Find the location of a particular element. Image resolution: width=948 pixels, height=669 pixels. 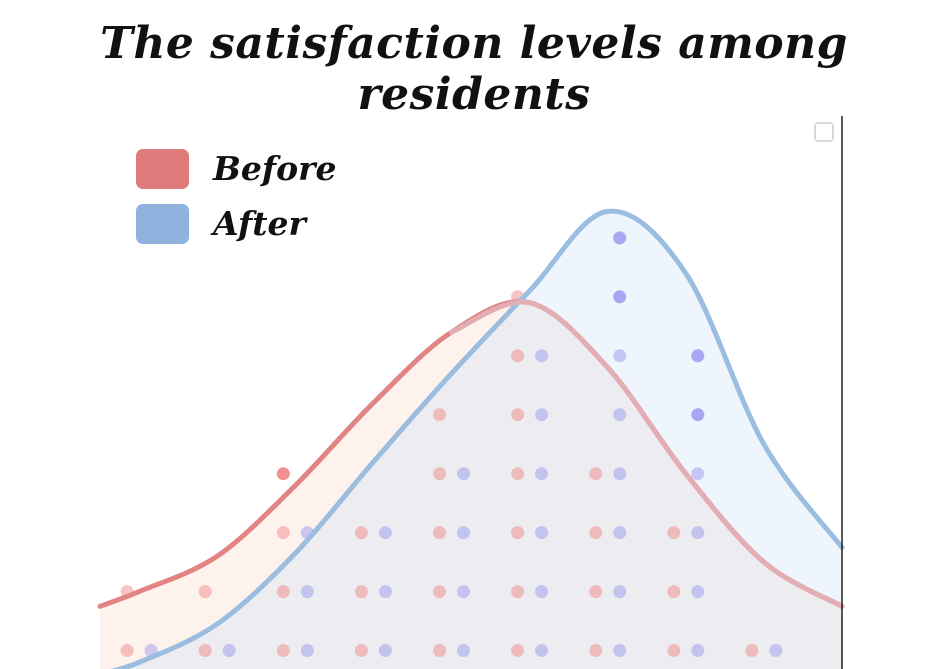

legend-item-after: After is located at coordinates (236, 223).